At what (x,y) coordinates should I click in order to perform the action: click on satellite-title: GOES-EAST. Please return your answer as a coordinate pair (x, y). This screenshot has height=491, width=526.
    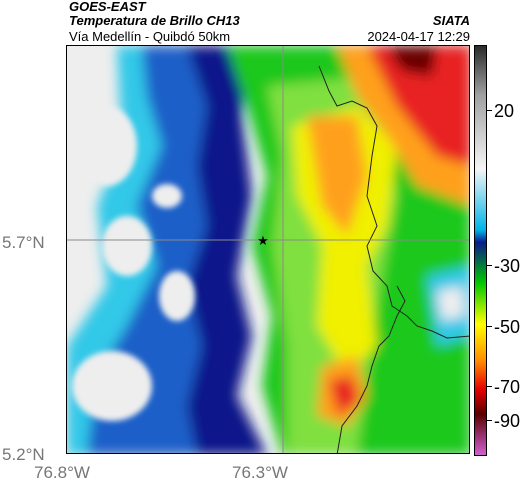
    Looking at the image, I should click on (107, 7).